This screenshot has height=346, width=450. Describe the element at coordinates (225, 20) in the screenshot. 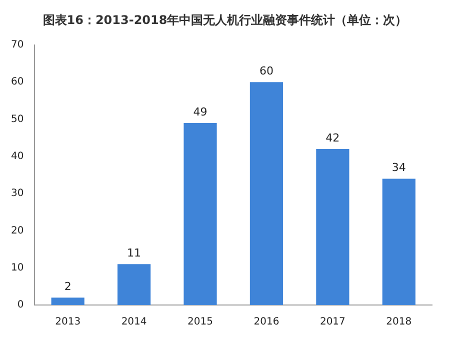

I see `chart-title: 图表16：2013-2018年中国无人机行业融资事件统计（单位：次）` at that location.